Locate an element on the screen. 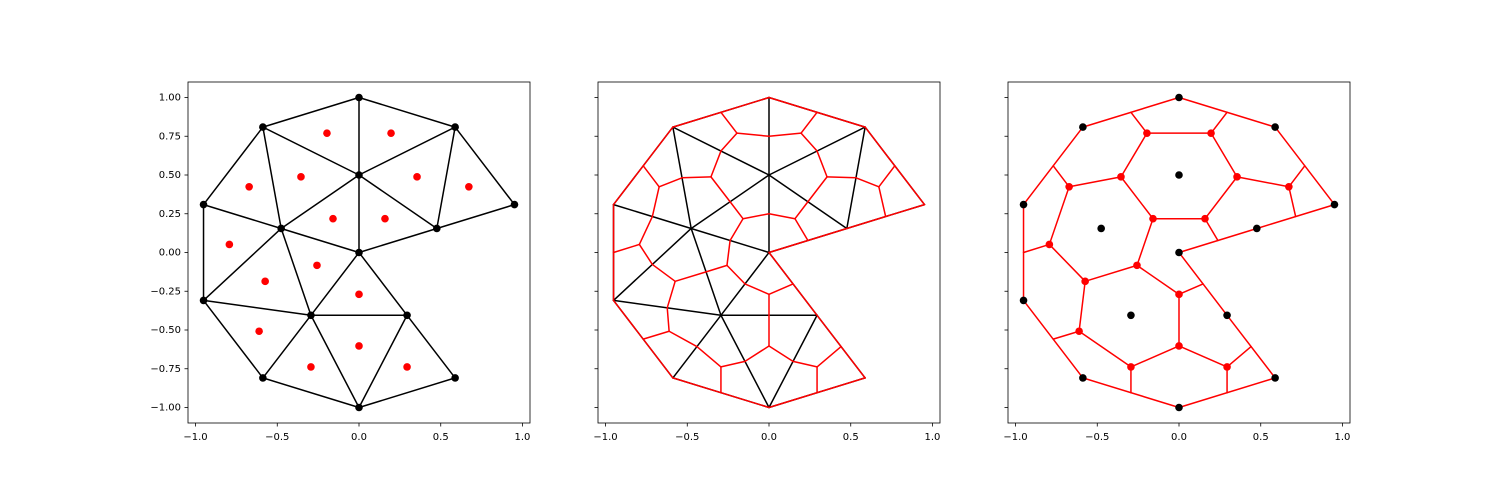 The width and height of the screenshot is (1500, 500). y-tick-label: 0.25 is located at coordinates (170, 214).